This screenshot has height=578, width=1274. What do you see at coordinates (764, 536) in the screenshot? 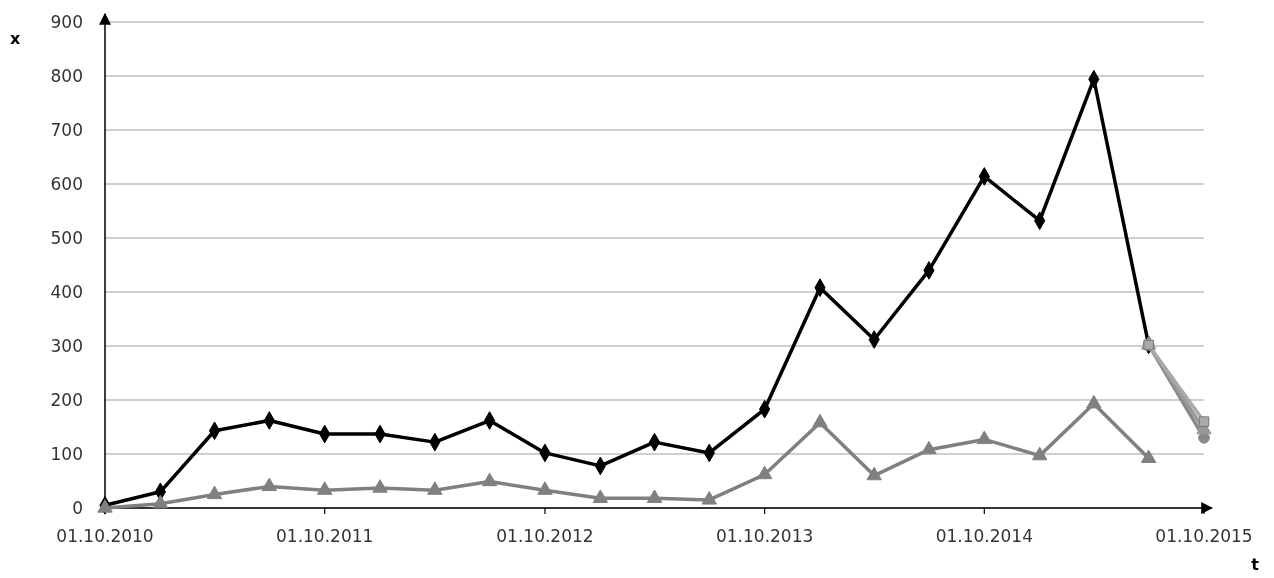
I see `x-tick-label: 01.10.2013` at bounding box center [764, 536].